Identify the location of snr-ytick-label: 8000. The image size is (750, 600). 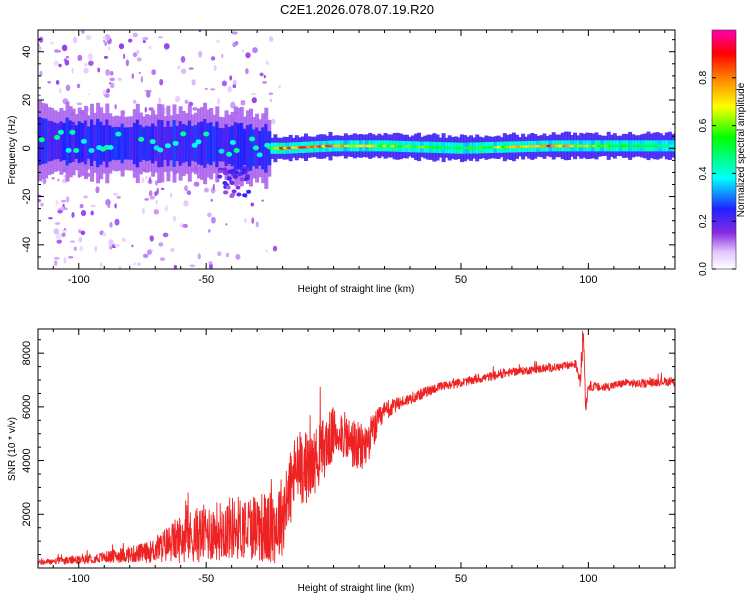
(27, 353).